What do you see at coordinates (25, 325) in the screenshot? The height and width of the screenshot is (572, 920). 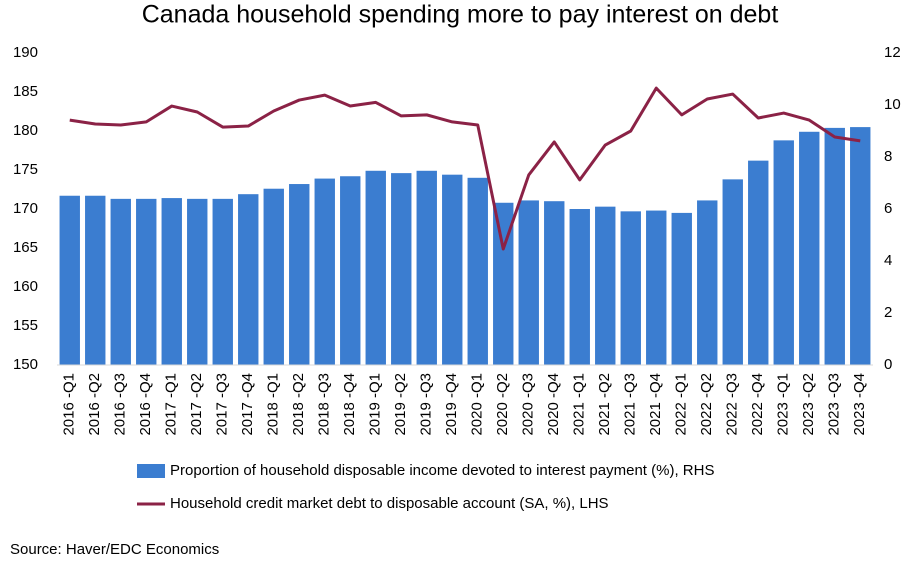 I see `y-tick-label: 155` at bounding box center [25, 325].